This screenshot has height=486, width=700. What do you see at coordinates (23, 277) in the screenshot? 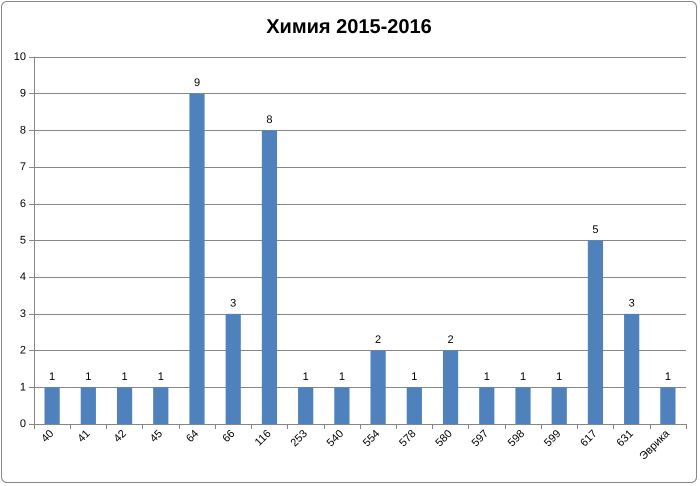
I see `y-tick-label: 4` at bounding box center [23, 277].